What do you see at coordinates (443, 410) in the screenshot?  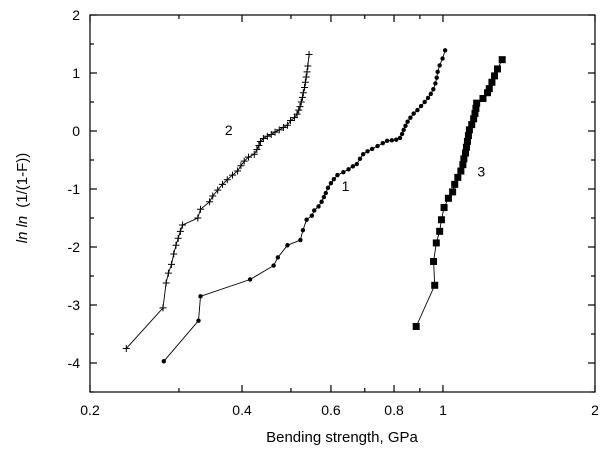 I see `x-tick-label: 1` at bounding box center [443, 410].